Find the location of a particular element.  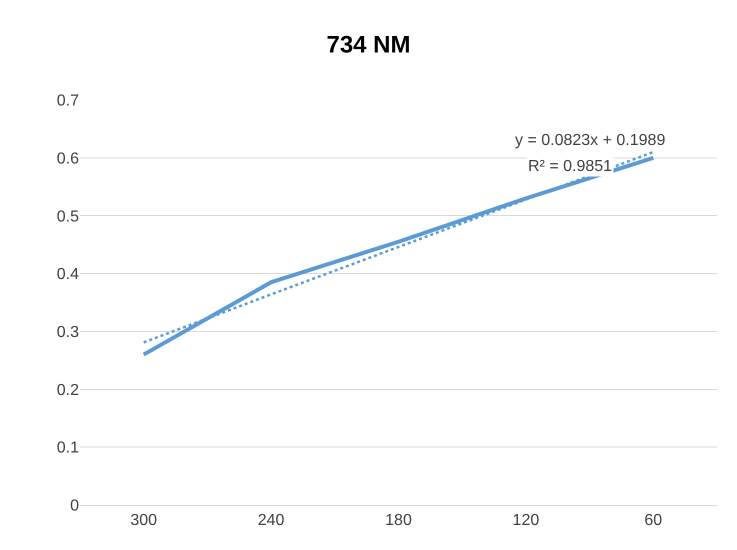

y-tick-label: 0.6 is located at coordinates (68, 159).